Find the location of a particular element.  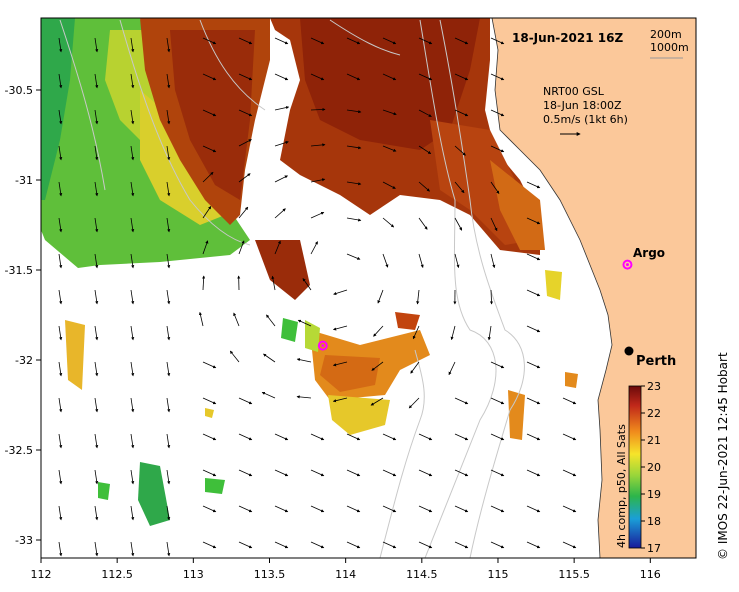

argo-float-dot is located at coordinates (627, 265).